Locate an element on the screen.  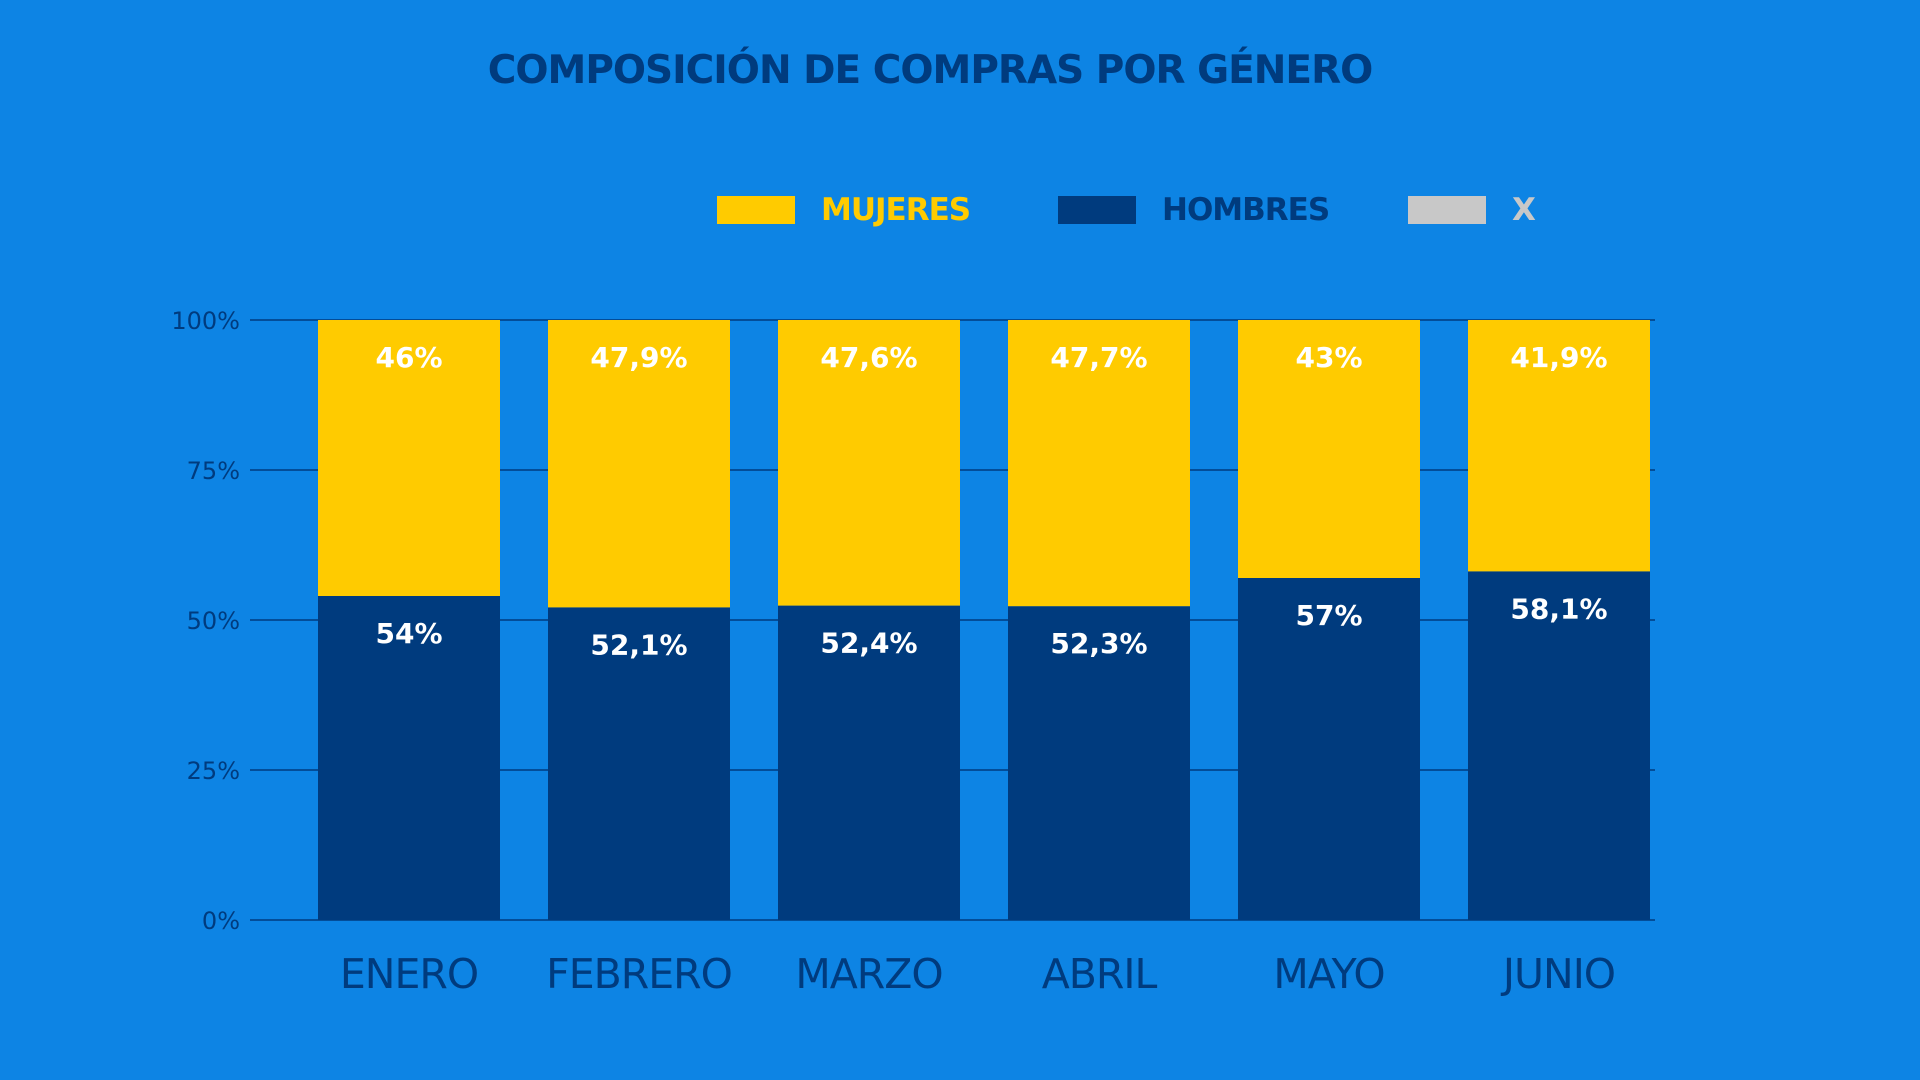
legend-item-x: X is located at coordinates (1472, 210).